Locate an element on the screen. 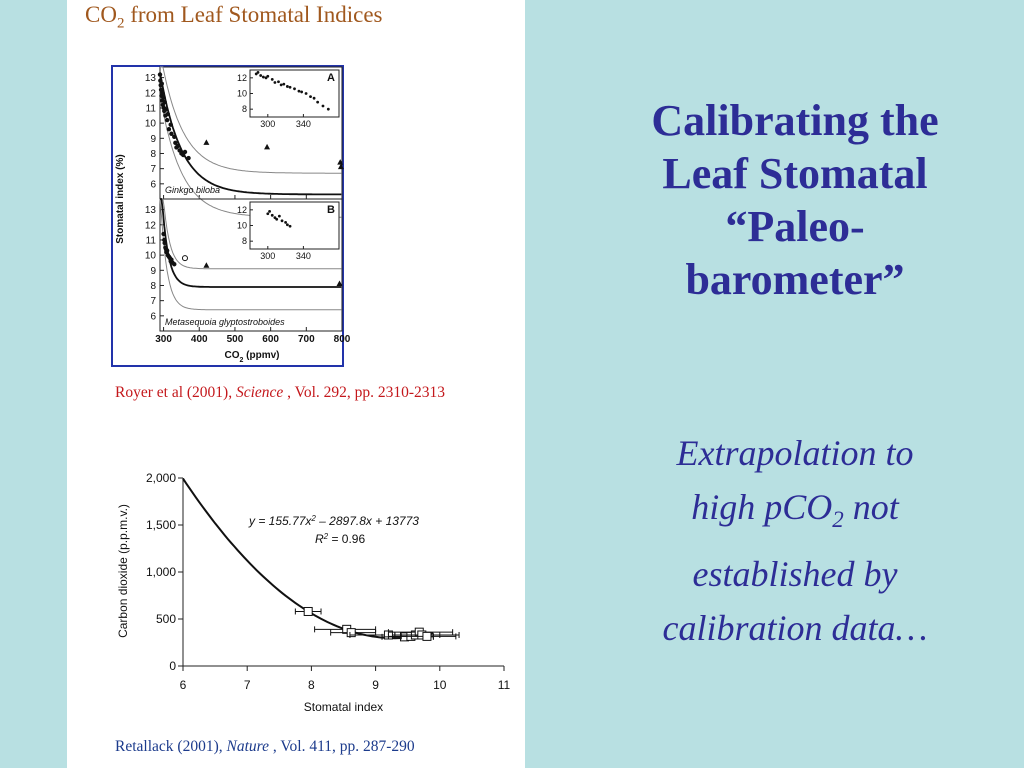 The height and width of the screenshot is (768, 1024). y-tick-label: 500 is located at coordinates (166, 619).